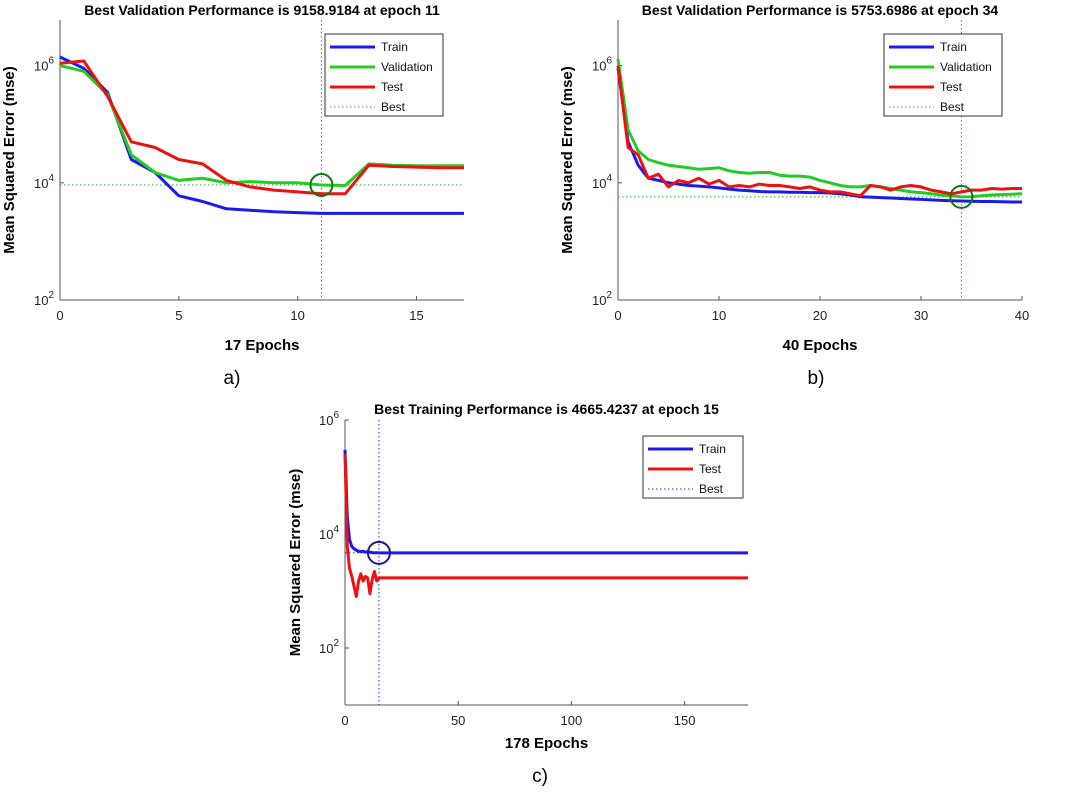  I want to click on x-axis-label: 40 Epochs, so click(819, 345).